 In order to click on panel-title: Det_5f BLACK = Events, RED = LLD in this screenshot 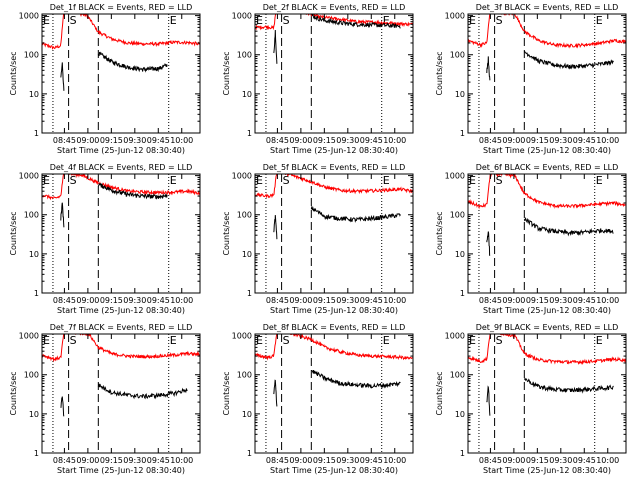, I will do `click(334, 167)`.